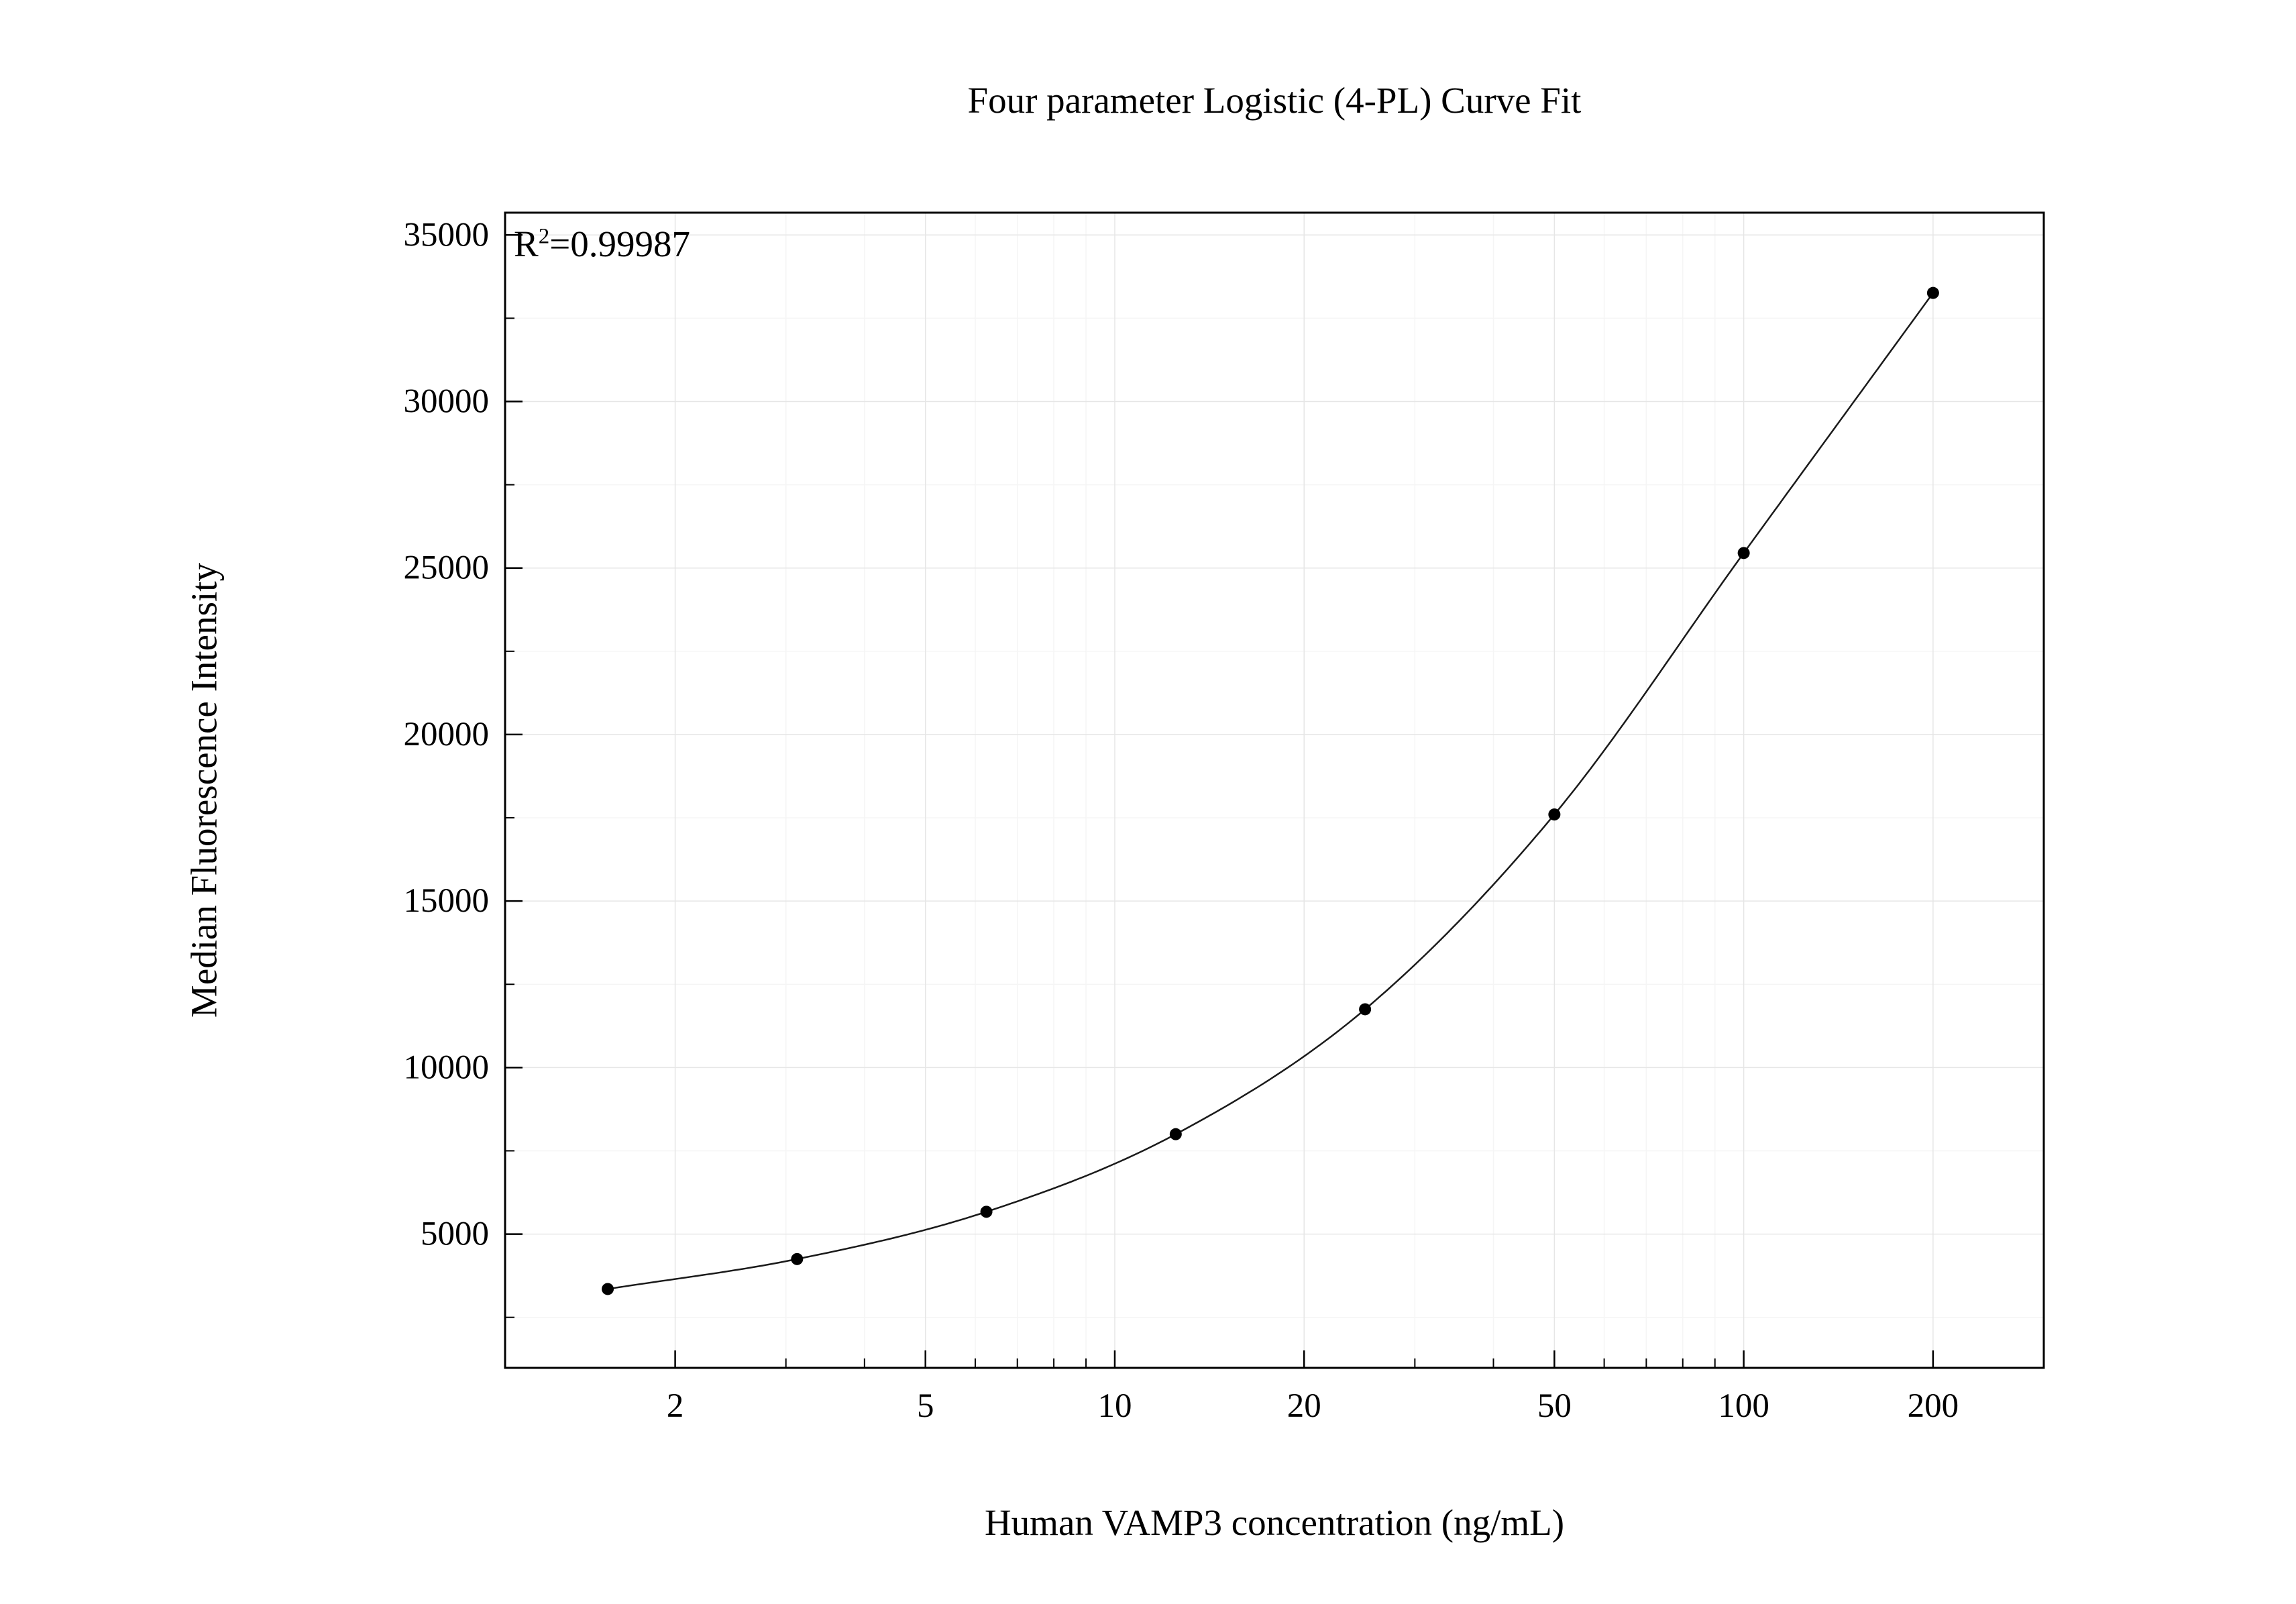 The image size is (2296, 1604). Describe the element at coordinates (1743, 1406) in the screenshot. I see `x-tick-label: 100` at that location.